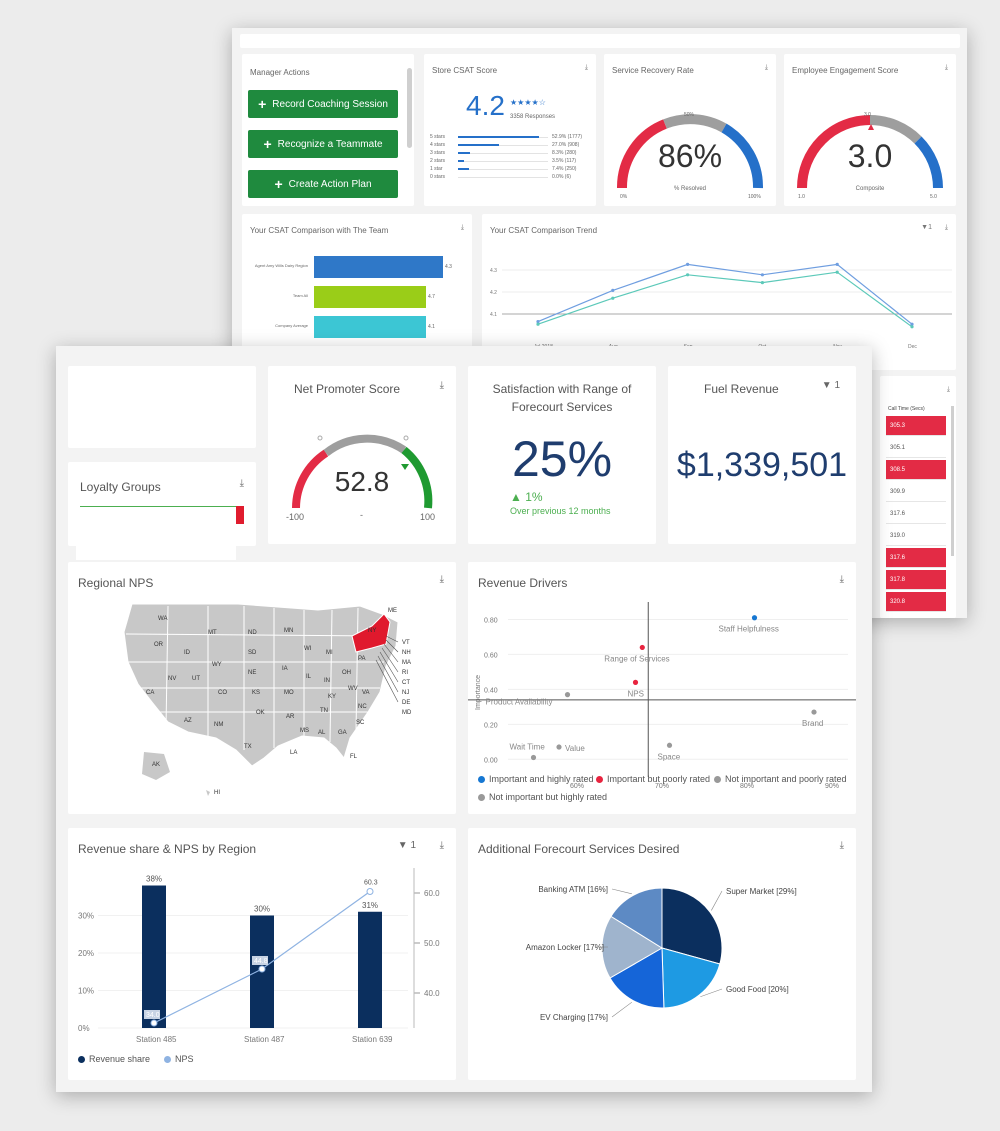 This screenshot has height=1131, width=1000. Describe the element at coordinates (912, 347) in the screenshot. I see `x-tick: Dec` at that location.